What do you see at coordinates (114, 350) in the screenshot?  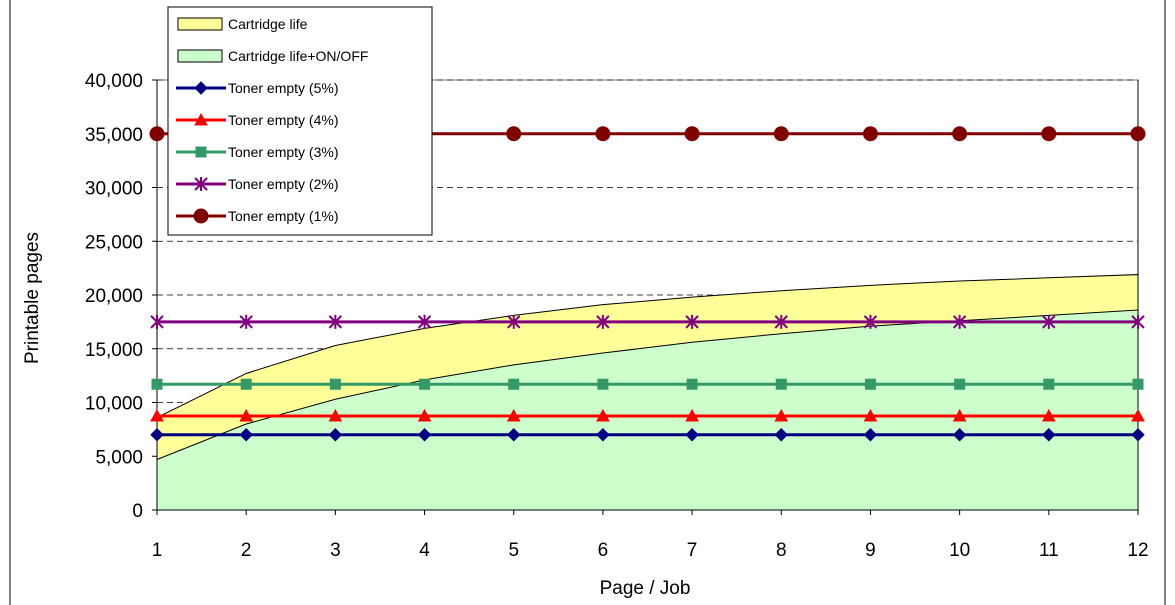 I see `y-tick-label-3: 15,000` at bounding box center [114, 350].